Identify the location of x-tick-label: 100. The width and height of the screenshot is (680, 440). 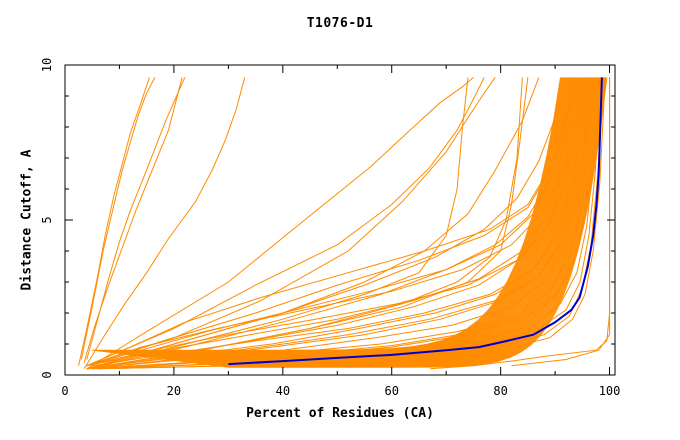
(610, 391).